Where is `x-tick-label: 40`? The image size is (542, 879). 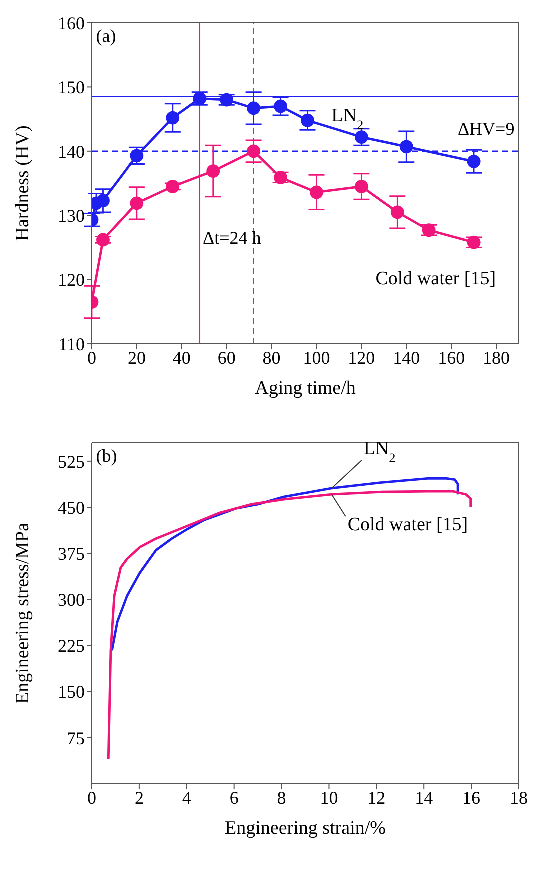
x-tick-label: 40 is located at coordinates (181, 358).